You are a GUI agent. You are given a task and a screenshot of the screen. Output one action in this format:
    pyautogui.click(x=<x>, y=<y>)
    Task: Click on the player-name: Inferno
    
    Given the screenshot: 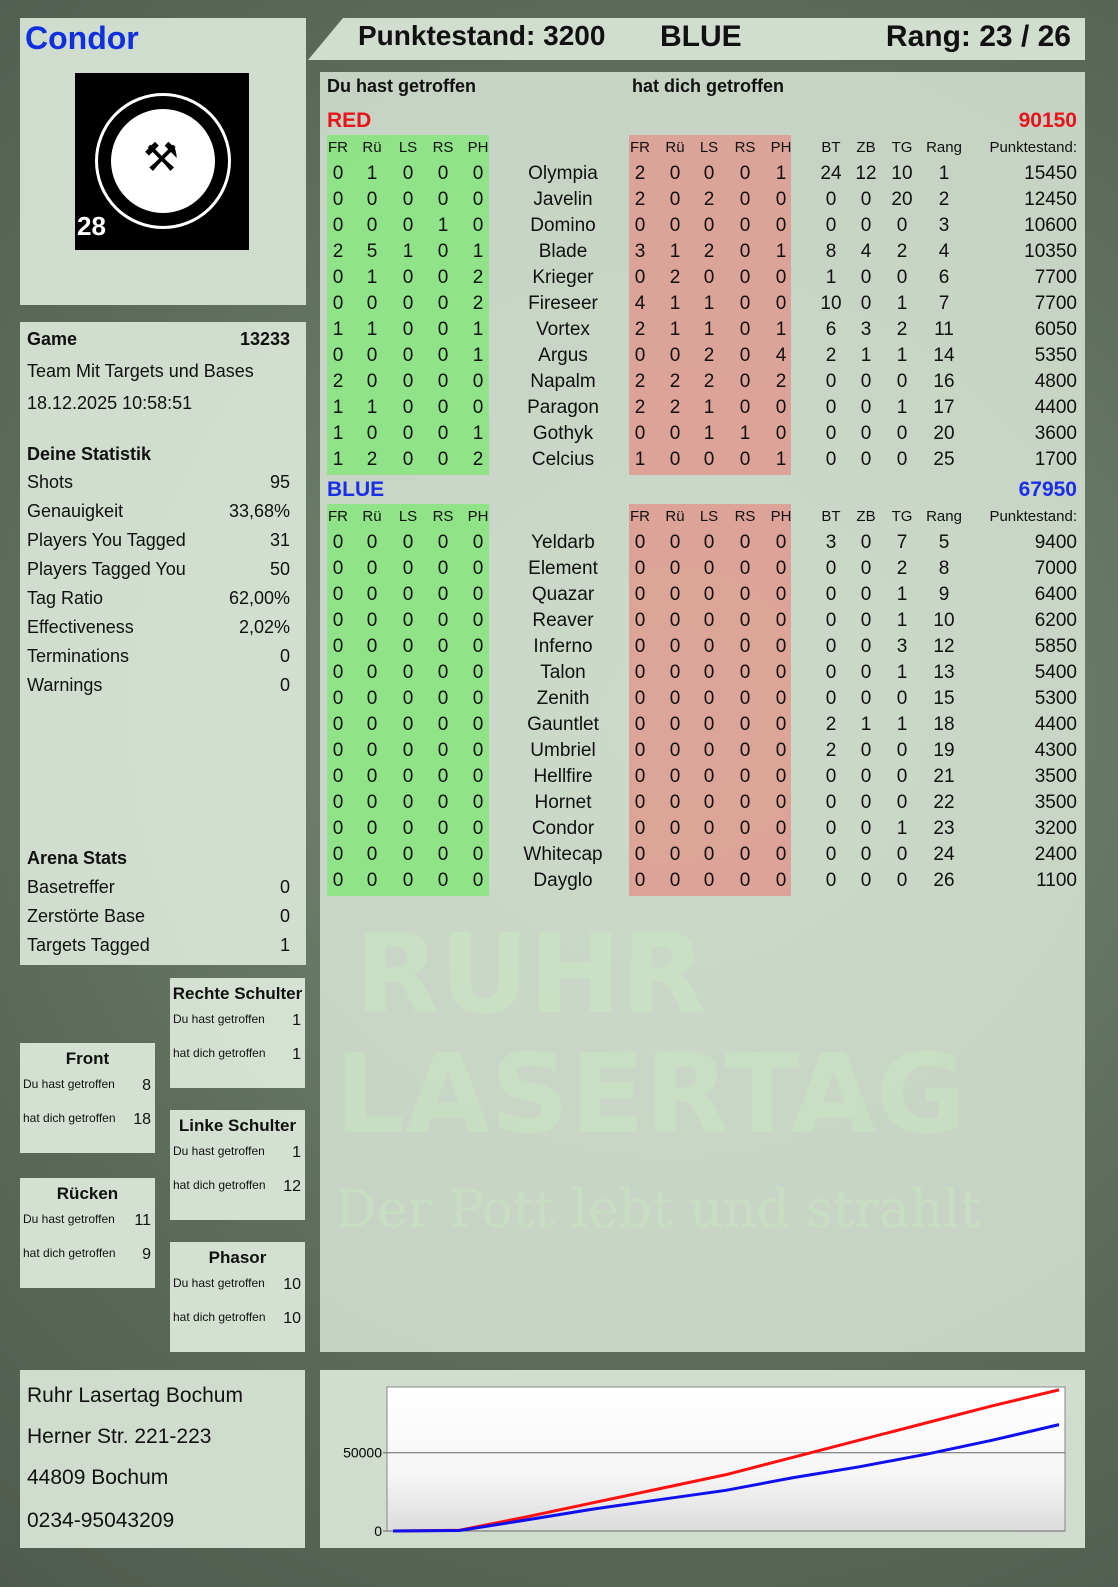 What is the action you would take?
    pyautogui.click(x=563, y=646)
    